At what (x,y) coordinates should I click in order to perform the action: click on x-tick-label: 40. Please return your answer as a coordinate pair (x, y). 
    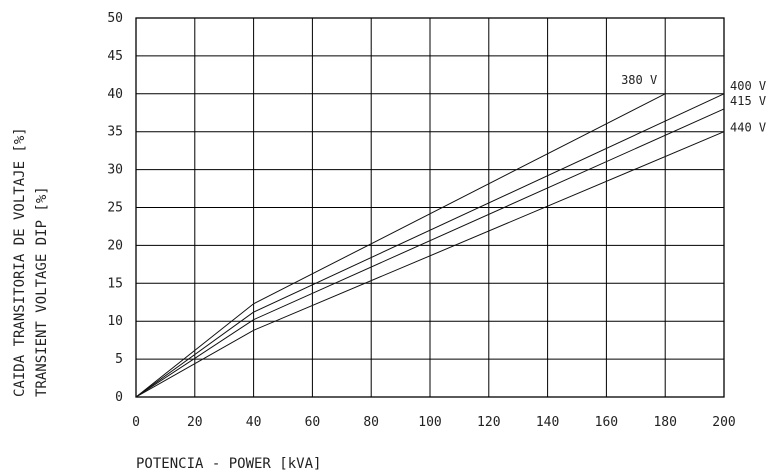
    Looking at the image, I should click on (254, 422).